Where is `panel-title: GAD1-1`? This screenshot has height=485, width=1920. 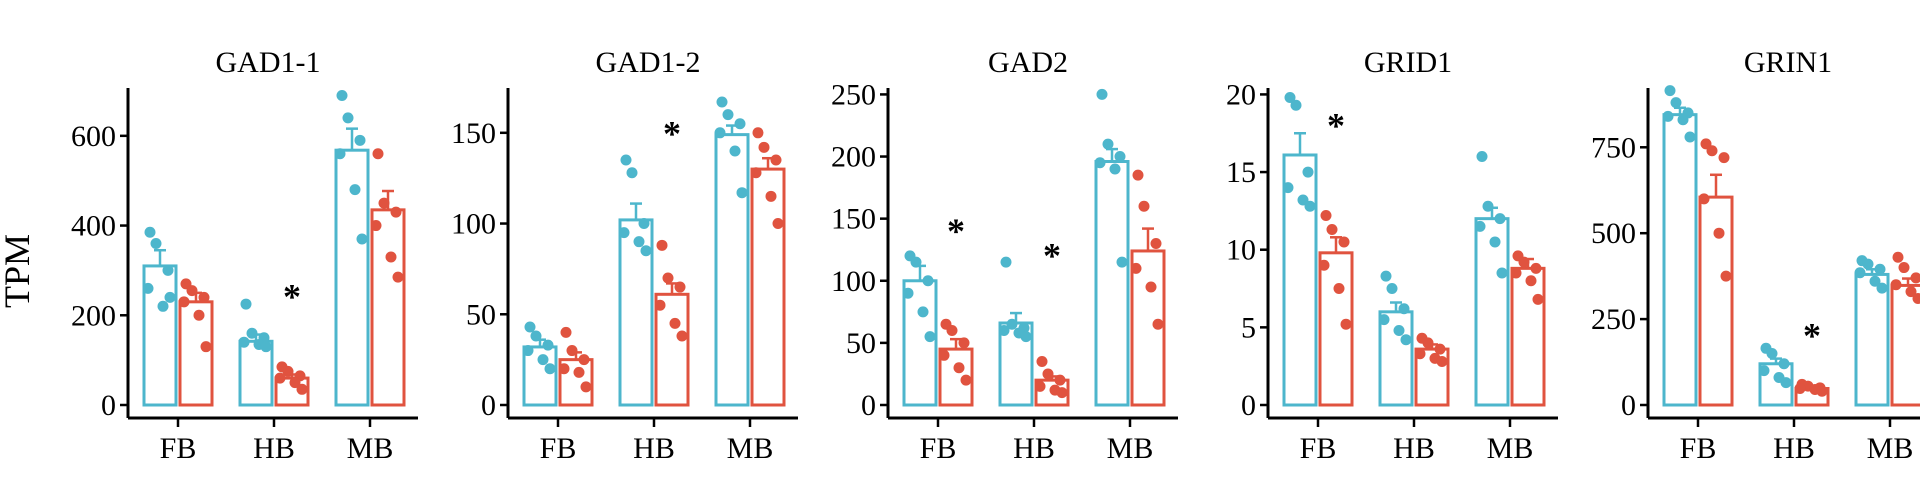
panel-title: GAD1-1 is located at coordinates (268, 62).